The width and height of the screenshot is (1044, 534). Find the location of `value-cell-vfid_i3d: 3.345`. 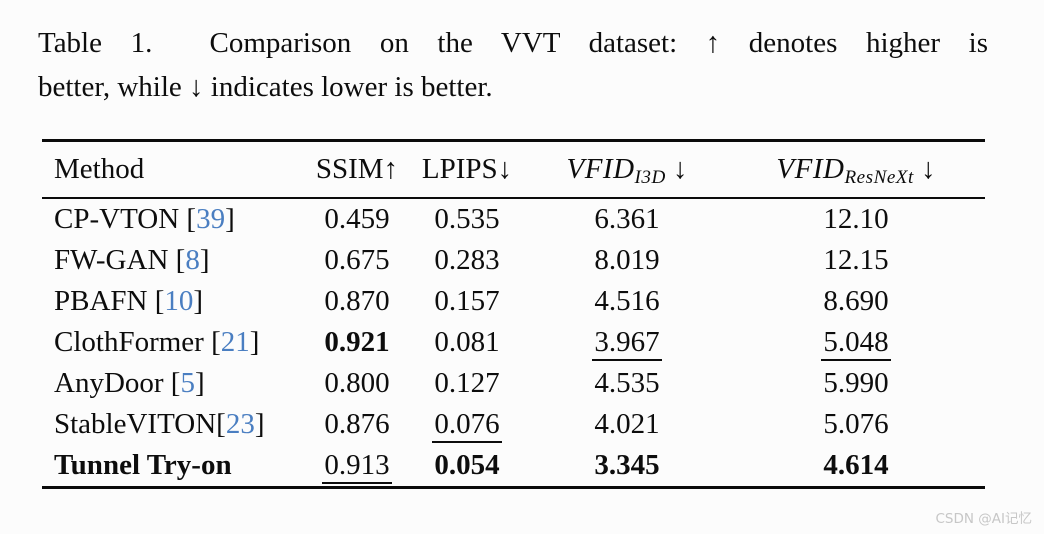

value-cell-vfid_i3d: 3.345 is located at coordinates (627, 465).